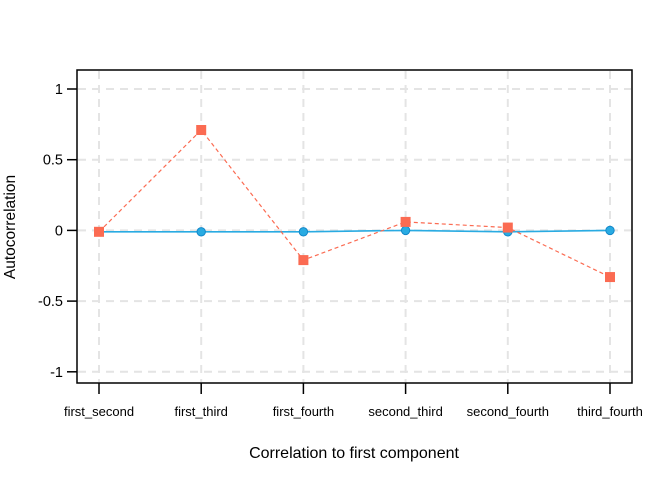  I want to click on y-tick-label: 0, so click(59, 231).